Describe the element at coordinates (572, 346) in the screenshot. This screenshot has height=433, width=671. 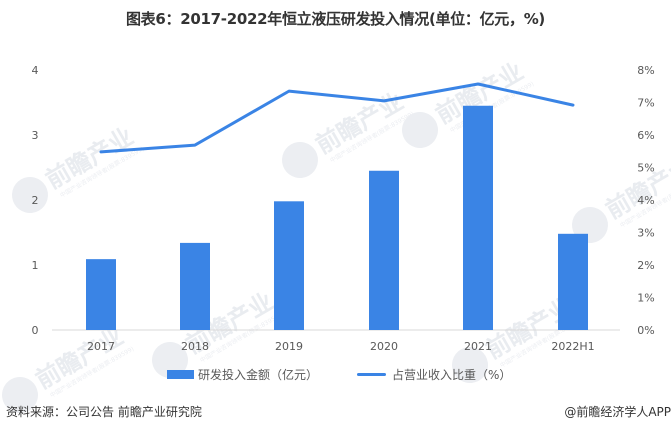
I see `x-axis-tick: 2022H1` at that location.